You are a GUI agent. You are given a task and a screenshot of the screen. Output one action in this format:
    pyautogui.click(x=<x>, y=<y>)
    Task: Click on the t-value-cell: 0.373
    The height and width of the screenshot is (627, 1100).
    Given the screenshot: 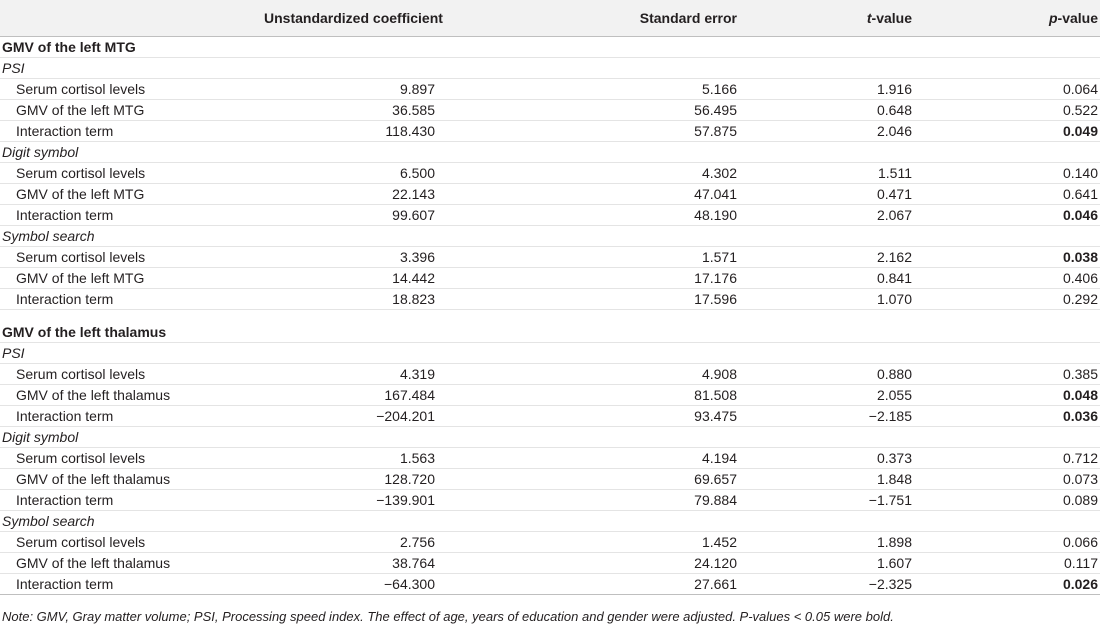 What is the action you would take?
    pyautogui.click(x=824, y=458)
    